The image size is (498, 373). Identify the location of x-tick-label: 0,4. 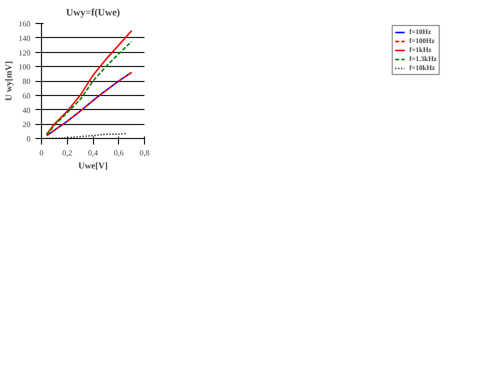
(93, 153).